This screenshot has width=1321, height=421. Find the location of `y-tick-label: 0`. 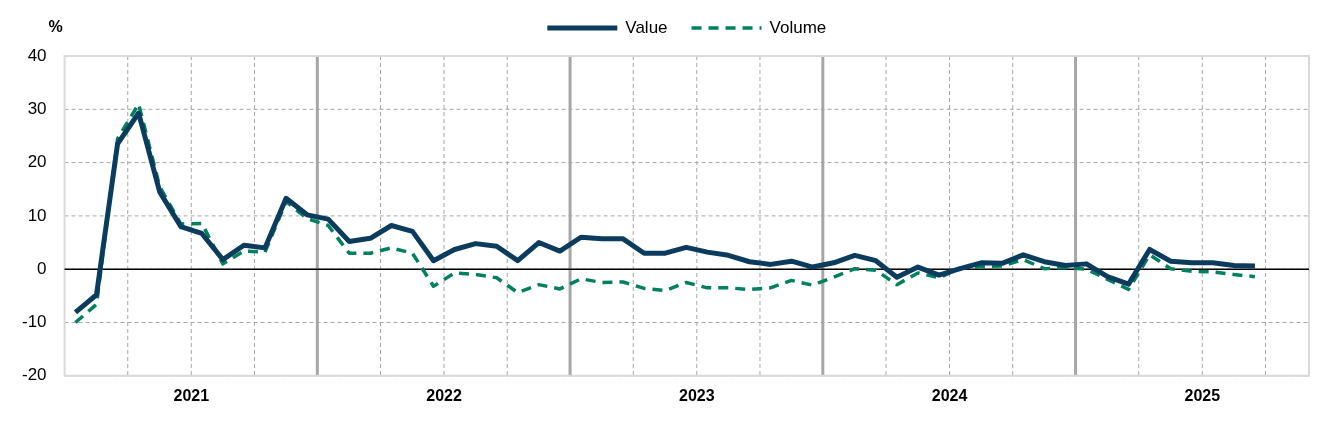

y-tick-label: 0 is located at coordinates (42, 268).